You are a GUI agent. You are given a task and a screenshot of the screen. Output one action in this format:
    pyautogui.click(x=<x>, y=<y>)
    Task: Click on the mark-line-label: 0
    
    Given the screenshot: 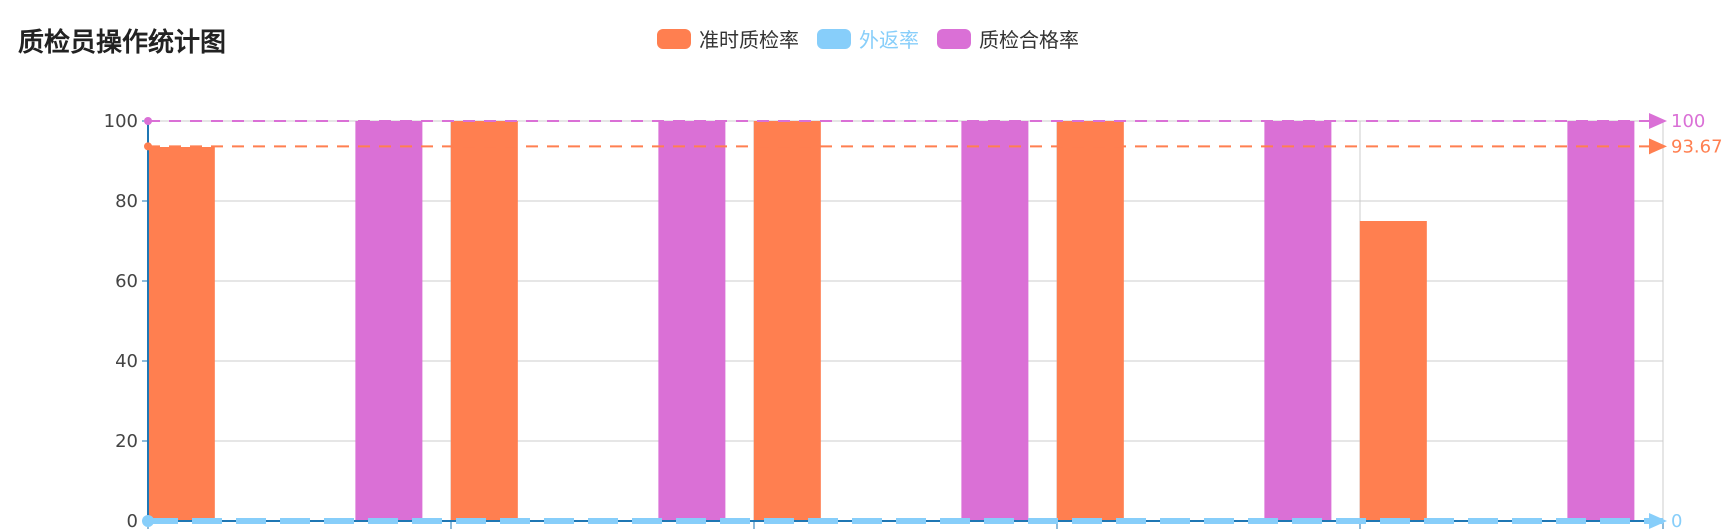 What is the action you would take?
    pyautogui.click(x=1676, y=520)
    